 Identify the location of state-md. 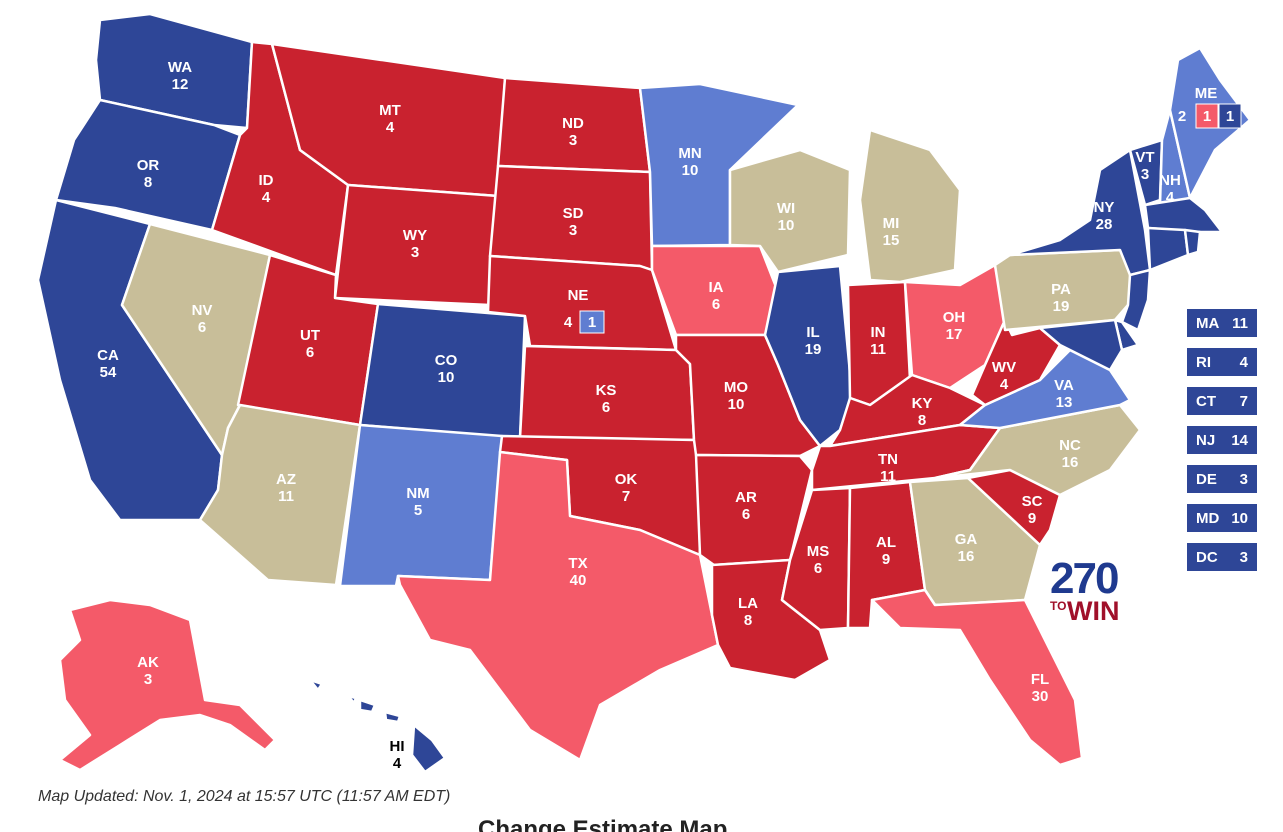
(1081, 345).